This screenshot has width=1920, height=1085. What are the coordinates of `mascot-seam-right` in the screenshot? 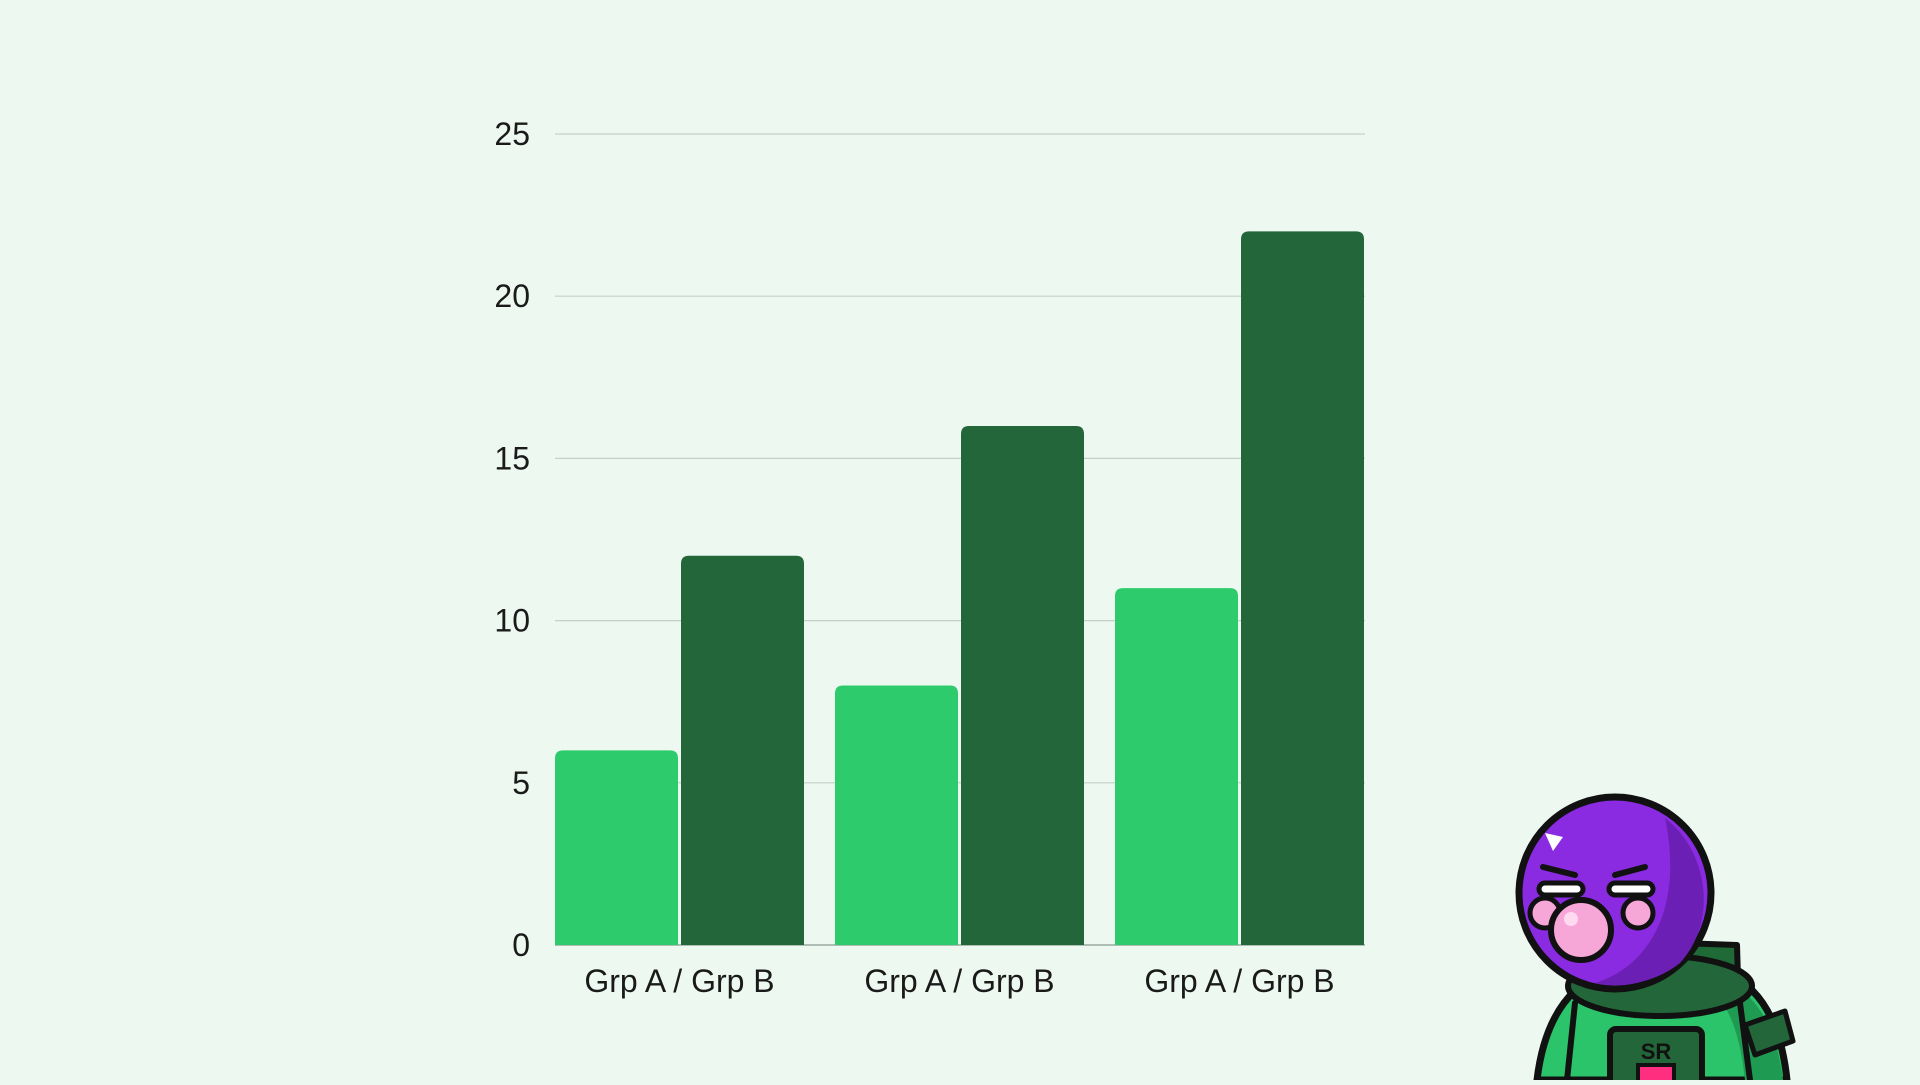 It's located at (1745, 1041).